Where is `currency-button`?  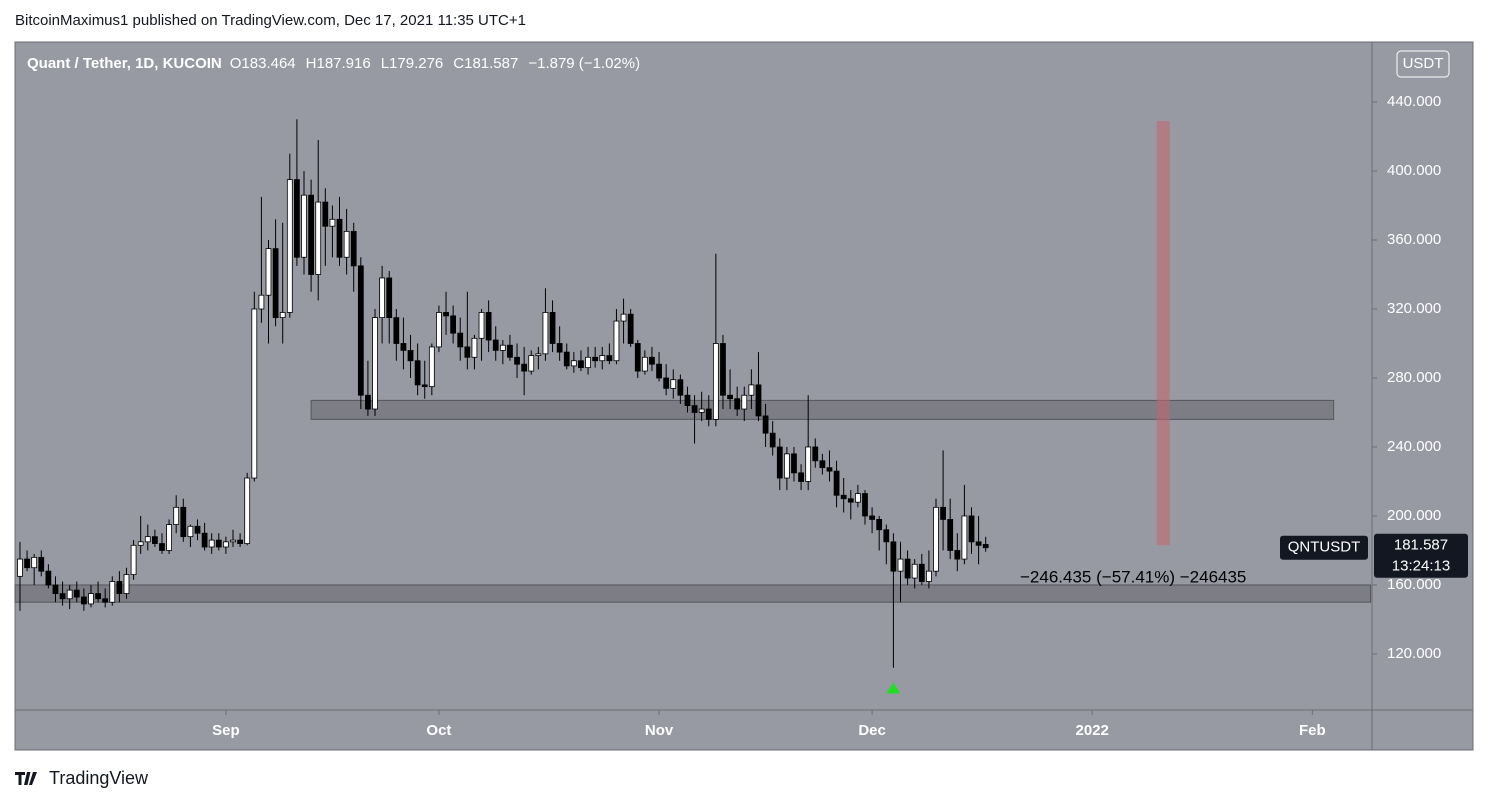 currency-button is located at coordinates (1423, 64).